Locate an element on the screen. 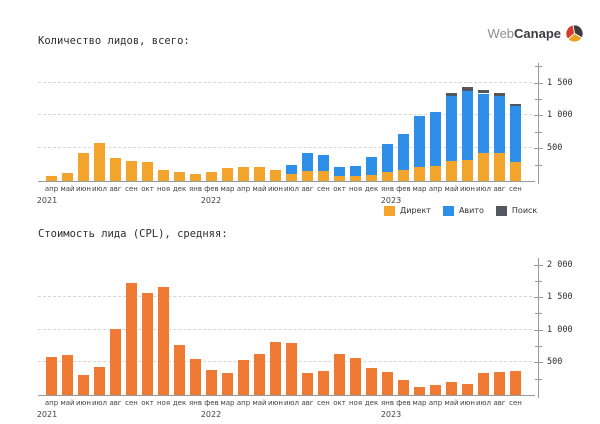  y-axis-tick-label: 1 500 is located at coordinates (560, 82).